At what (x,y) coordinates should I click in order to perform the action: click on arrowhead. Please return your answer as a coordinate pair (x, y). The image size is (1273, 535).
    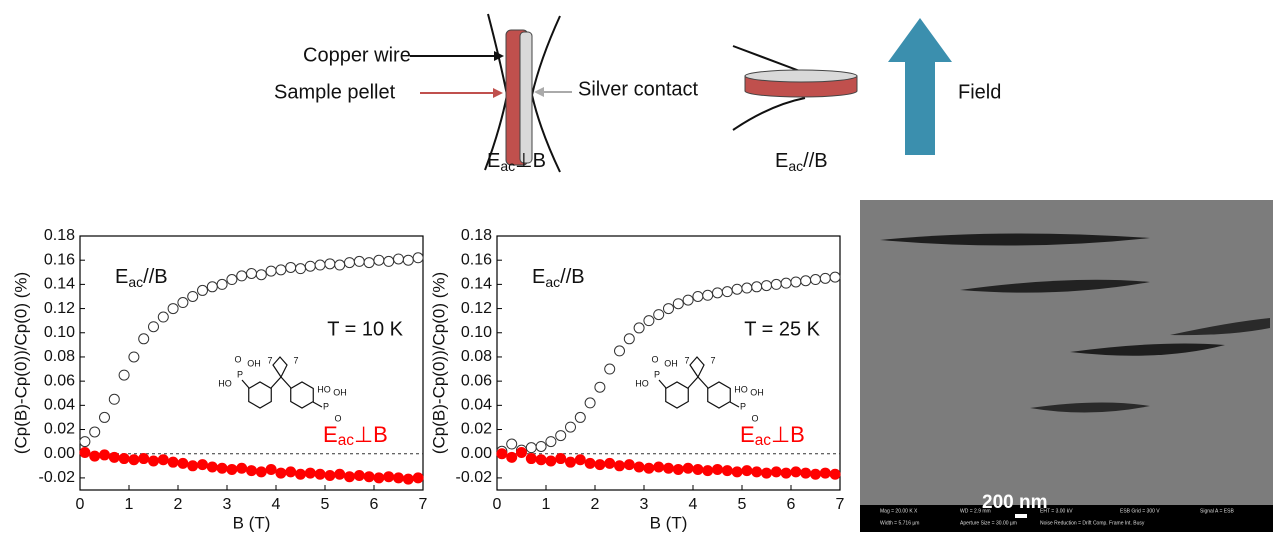
    Looking at the image, I should click on (539, 92).